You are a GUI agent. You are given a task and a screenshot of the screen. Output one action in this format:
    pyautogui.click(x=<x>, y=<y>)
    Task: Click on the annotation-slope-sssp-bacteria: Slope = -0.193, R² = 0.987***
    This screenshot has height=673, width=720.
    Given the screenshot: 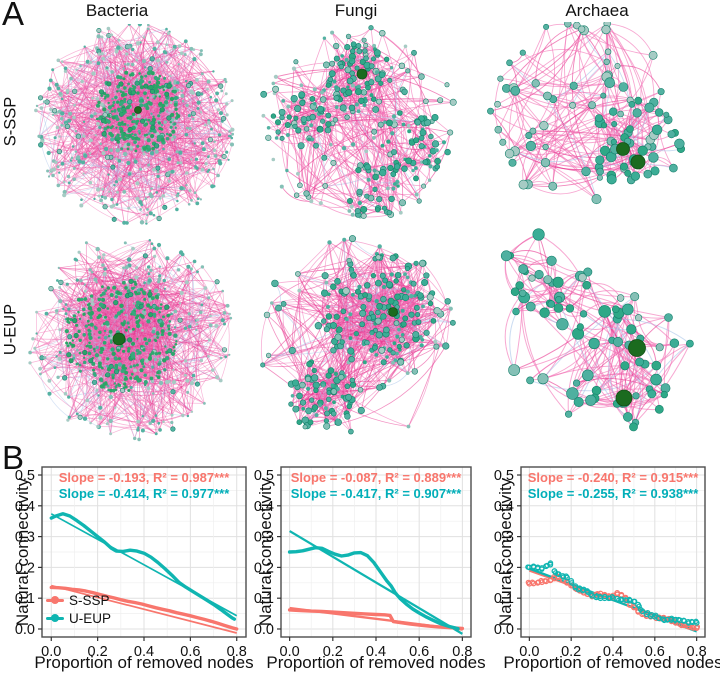 What is the action you would take?
    pyautogui.click(x=144, y=477)
    